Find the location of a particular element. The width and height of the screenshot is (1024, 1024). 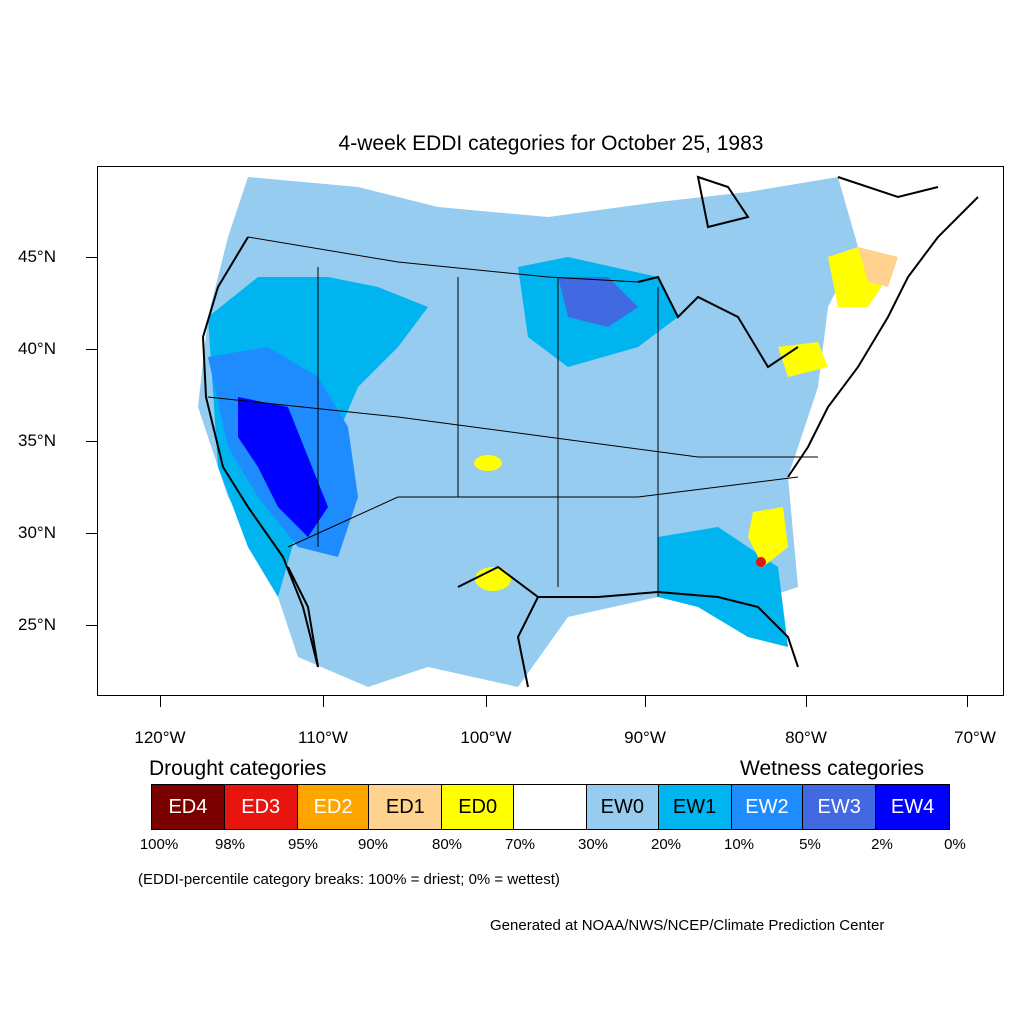

ed0-region-southeast is located at coordinates (768, 537).